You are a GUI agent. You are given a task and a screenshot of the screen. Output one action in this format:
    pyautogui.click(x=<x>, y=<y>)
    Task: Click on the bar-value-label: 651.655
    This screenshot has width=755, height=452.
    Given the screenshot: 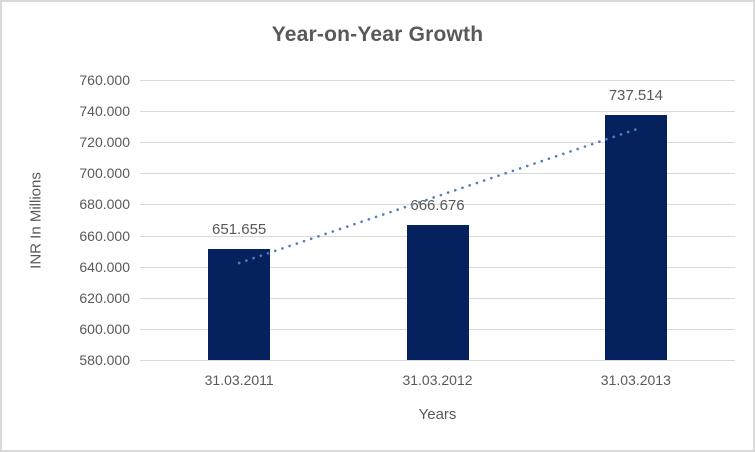 What is the action you would take?
    pyautogui.click(x=239, y=229)
    